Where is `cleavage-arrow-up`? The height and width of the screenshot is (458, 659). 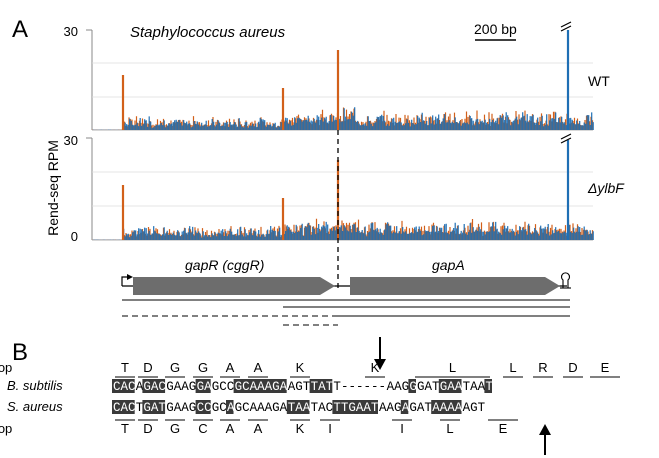
cleavage-arrow-up is located at coordinates (545, 439).